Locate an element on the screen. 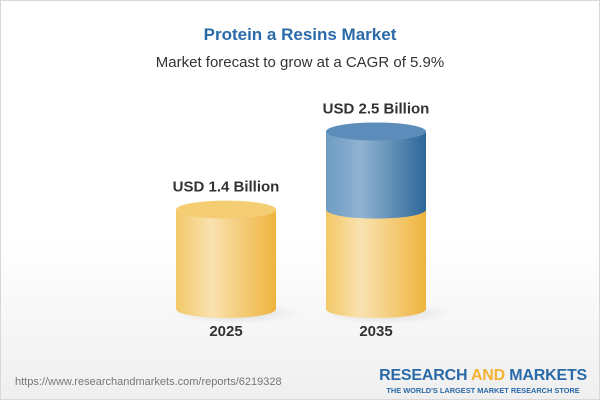  cylinder-top-2025 is located at coordinates (226, 209).